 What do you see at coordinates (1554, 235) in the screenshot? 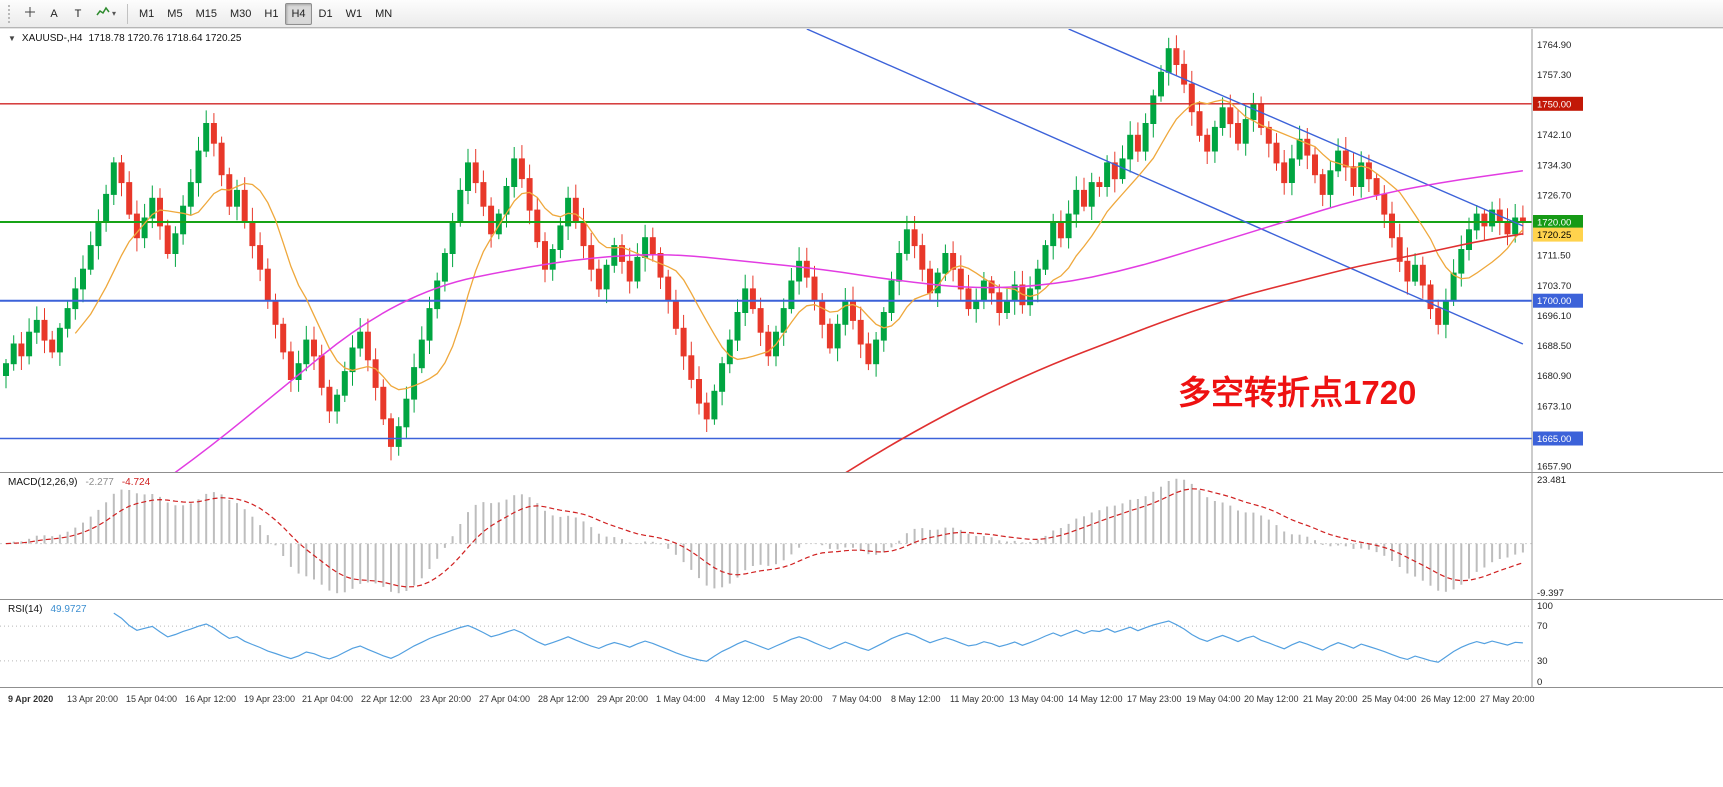
I see `svg-text: 1720.25` at bounding box center [1554, 235].